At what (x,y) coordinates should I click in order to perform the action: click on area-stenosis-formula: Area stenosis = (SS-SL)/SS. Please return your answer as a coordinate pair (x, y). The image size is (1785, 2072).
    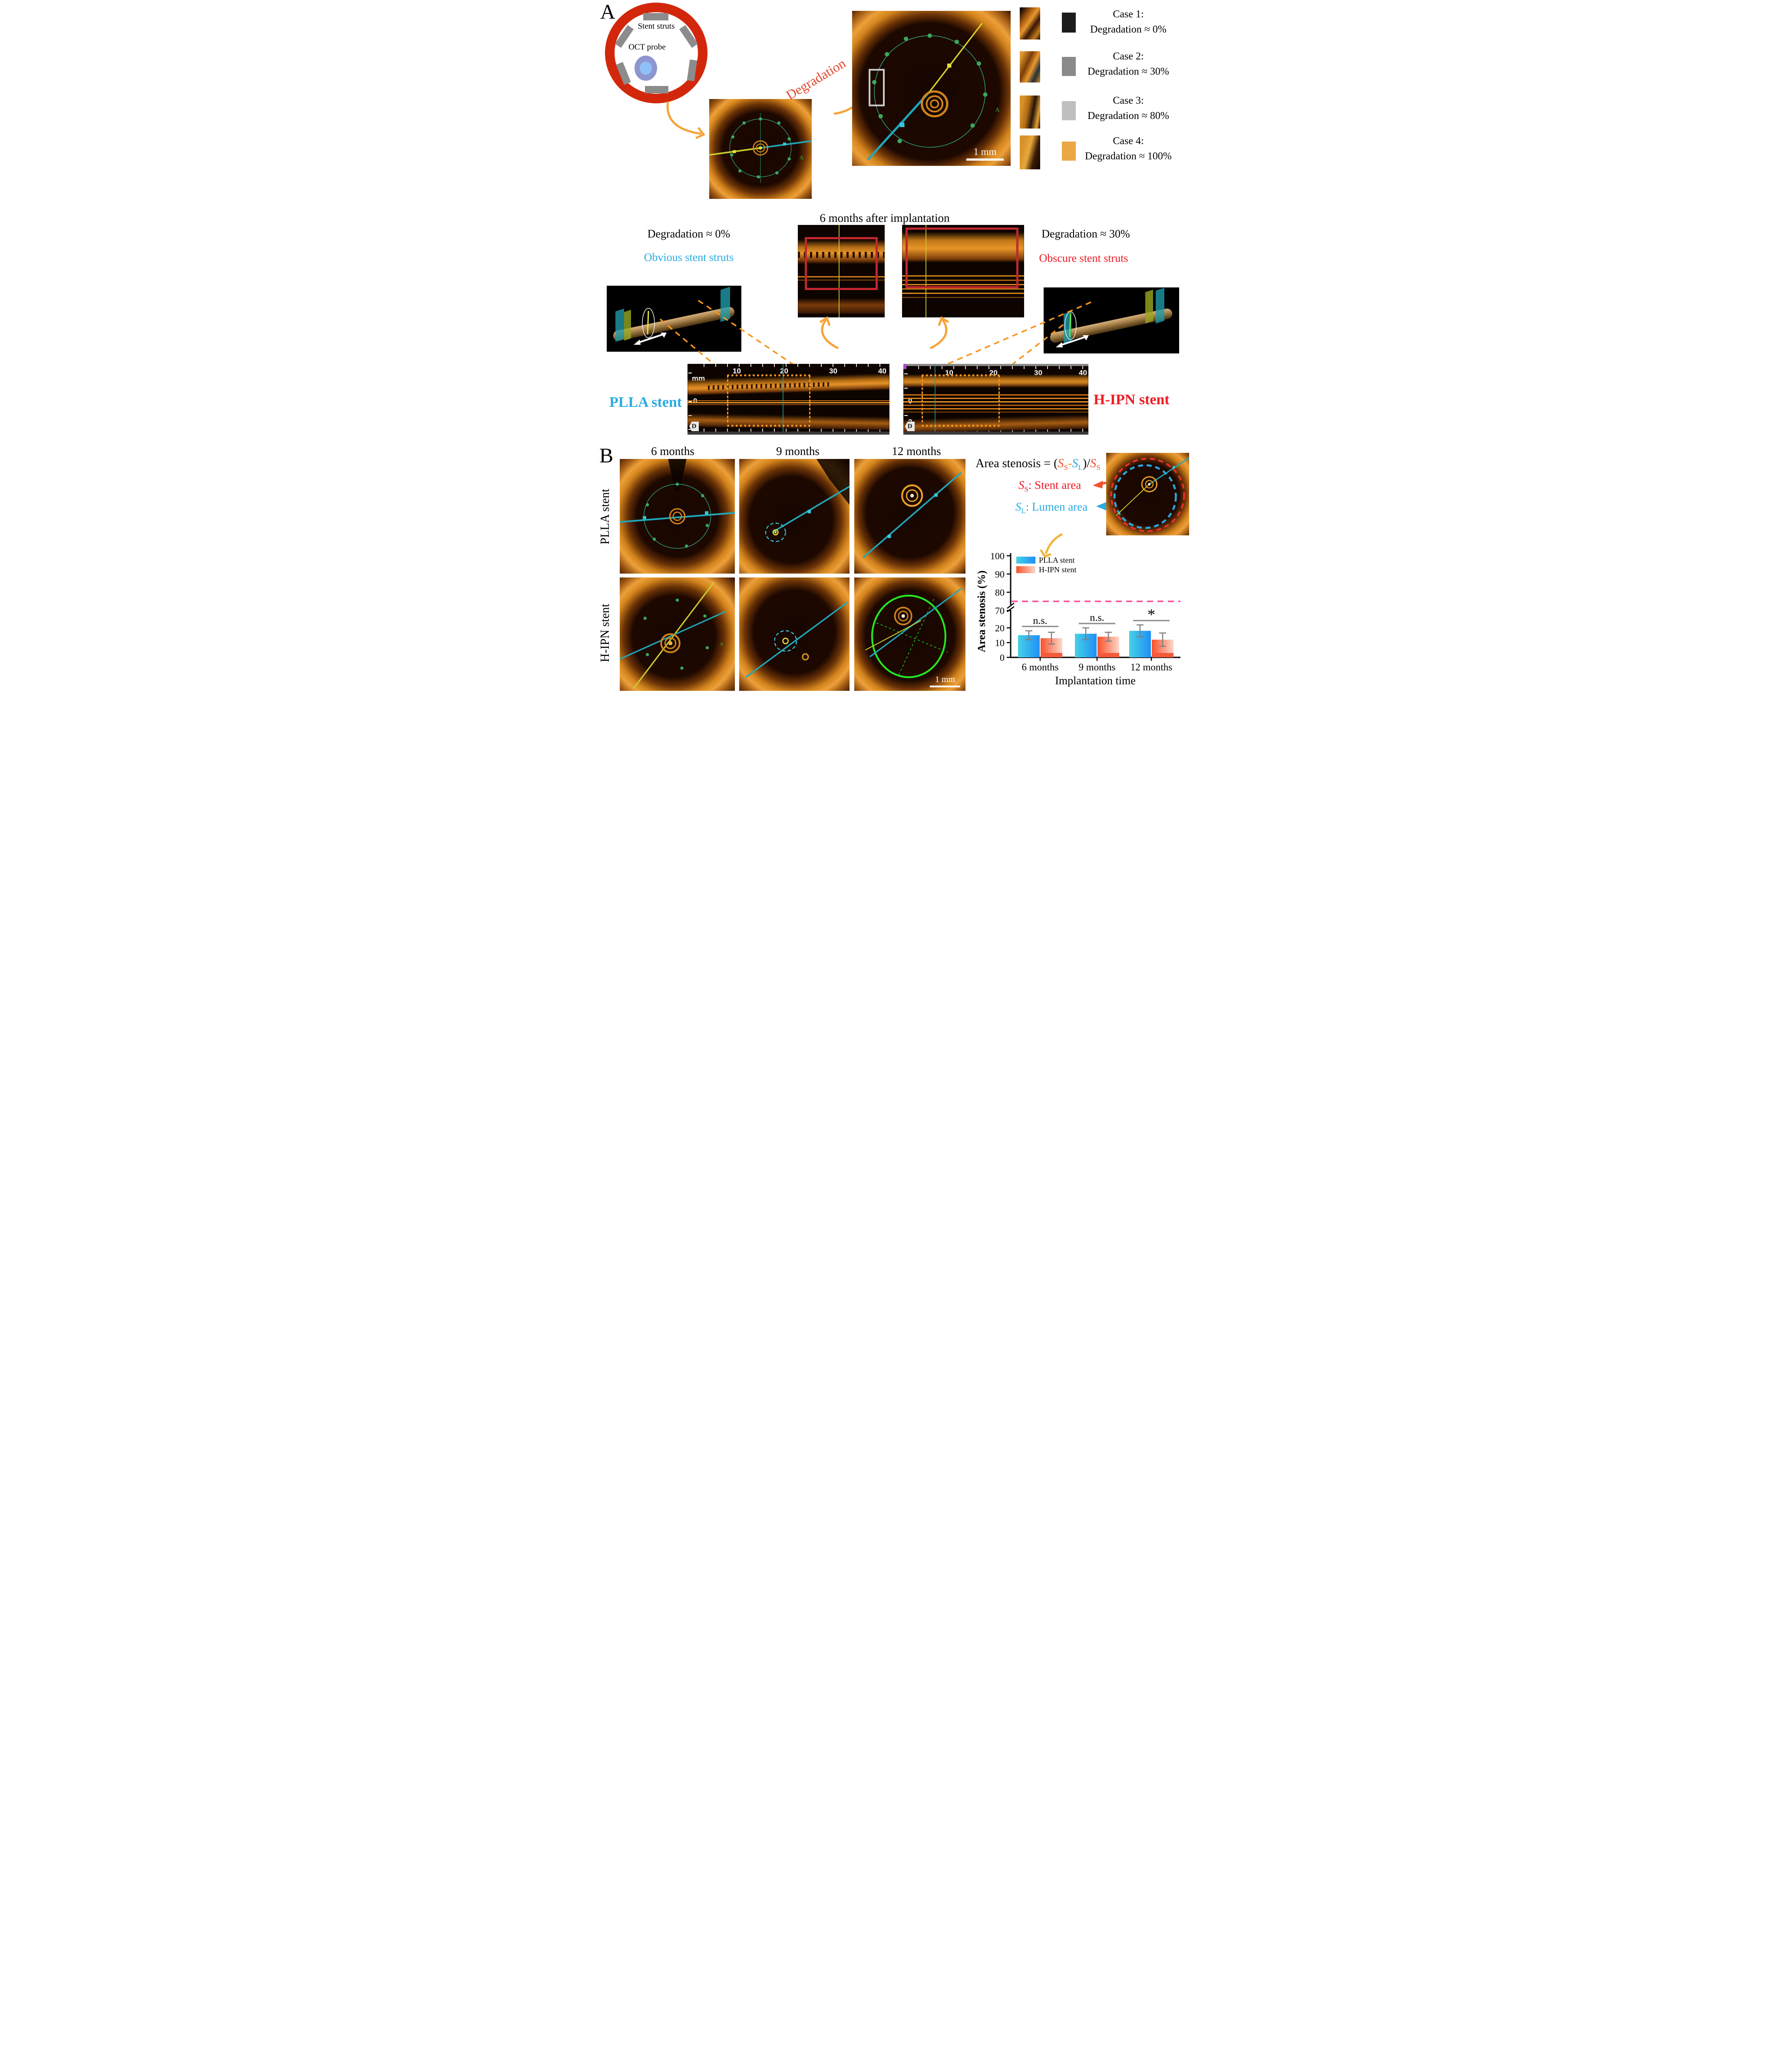
    Looking at the image, I should click on (1038, 465).